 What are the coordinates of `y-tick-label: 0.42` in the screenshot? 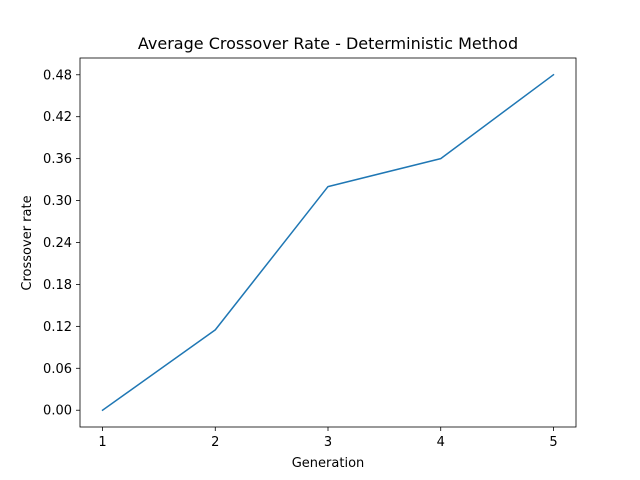 It's located at (57, 117).